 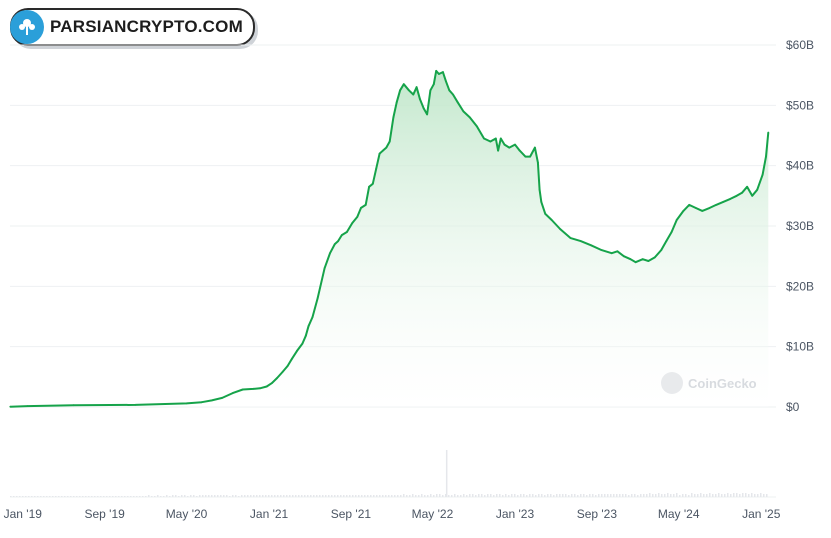 What do you see at coordinates (389, 473) in the screenshot?
I see `volume-bars` at bounding box center [389, 473].